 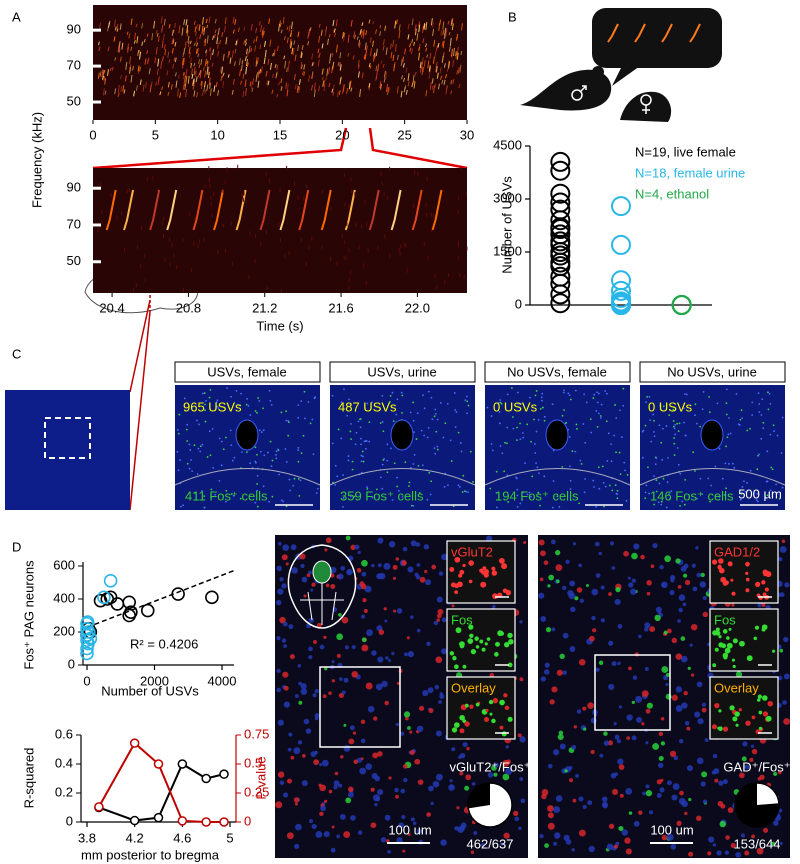 I want to click on panel-label: D, so click(x=16, y=546).